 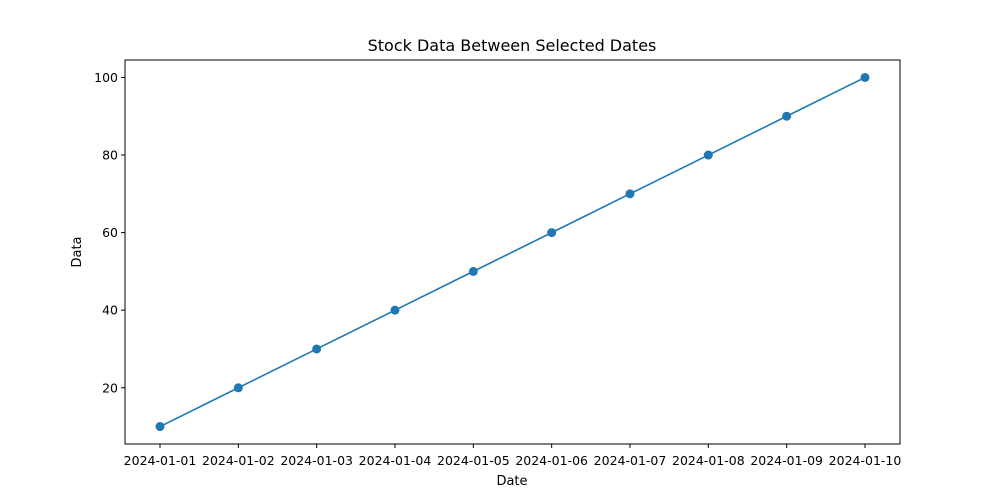 I want to click on y-axis: 20 40 60 80 100, so click(x=109, y=232).